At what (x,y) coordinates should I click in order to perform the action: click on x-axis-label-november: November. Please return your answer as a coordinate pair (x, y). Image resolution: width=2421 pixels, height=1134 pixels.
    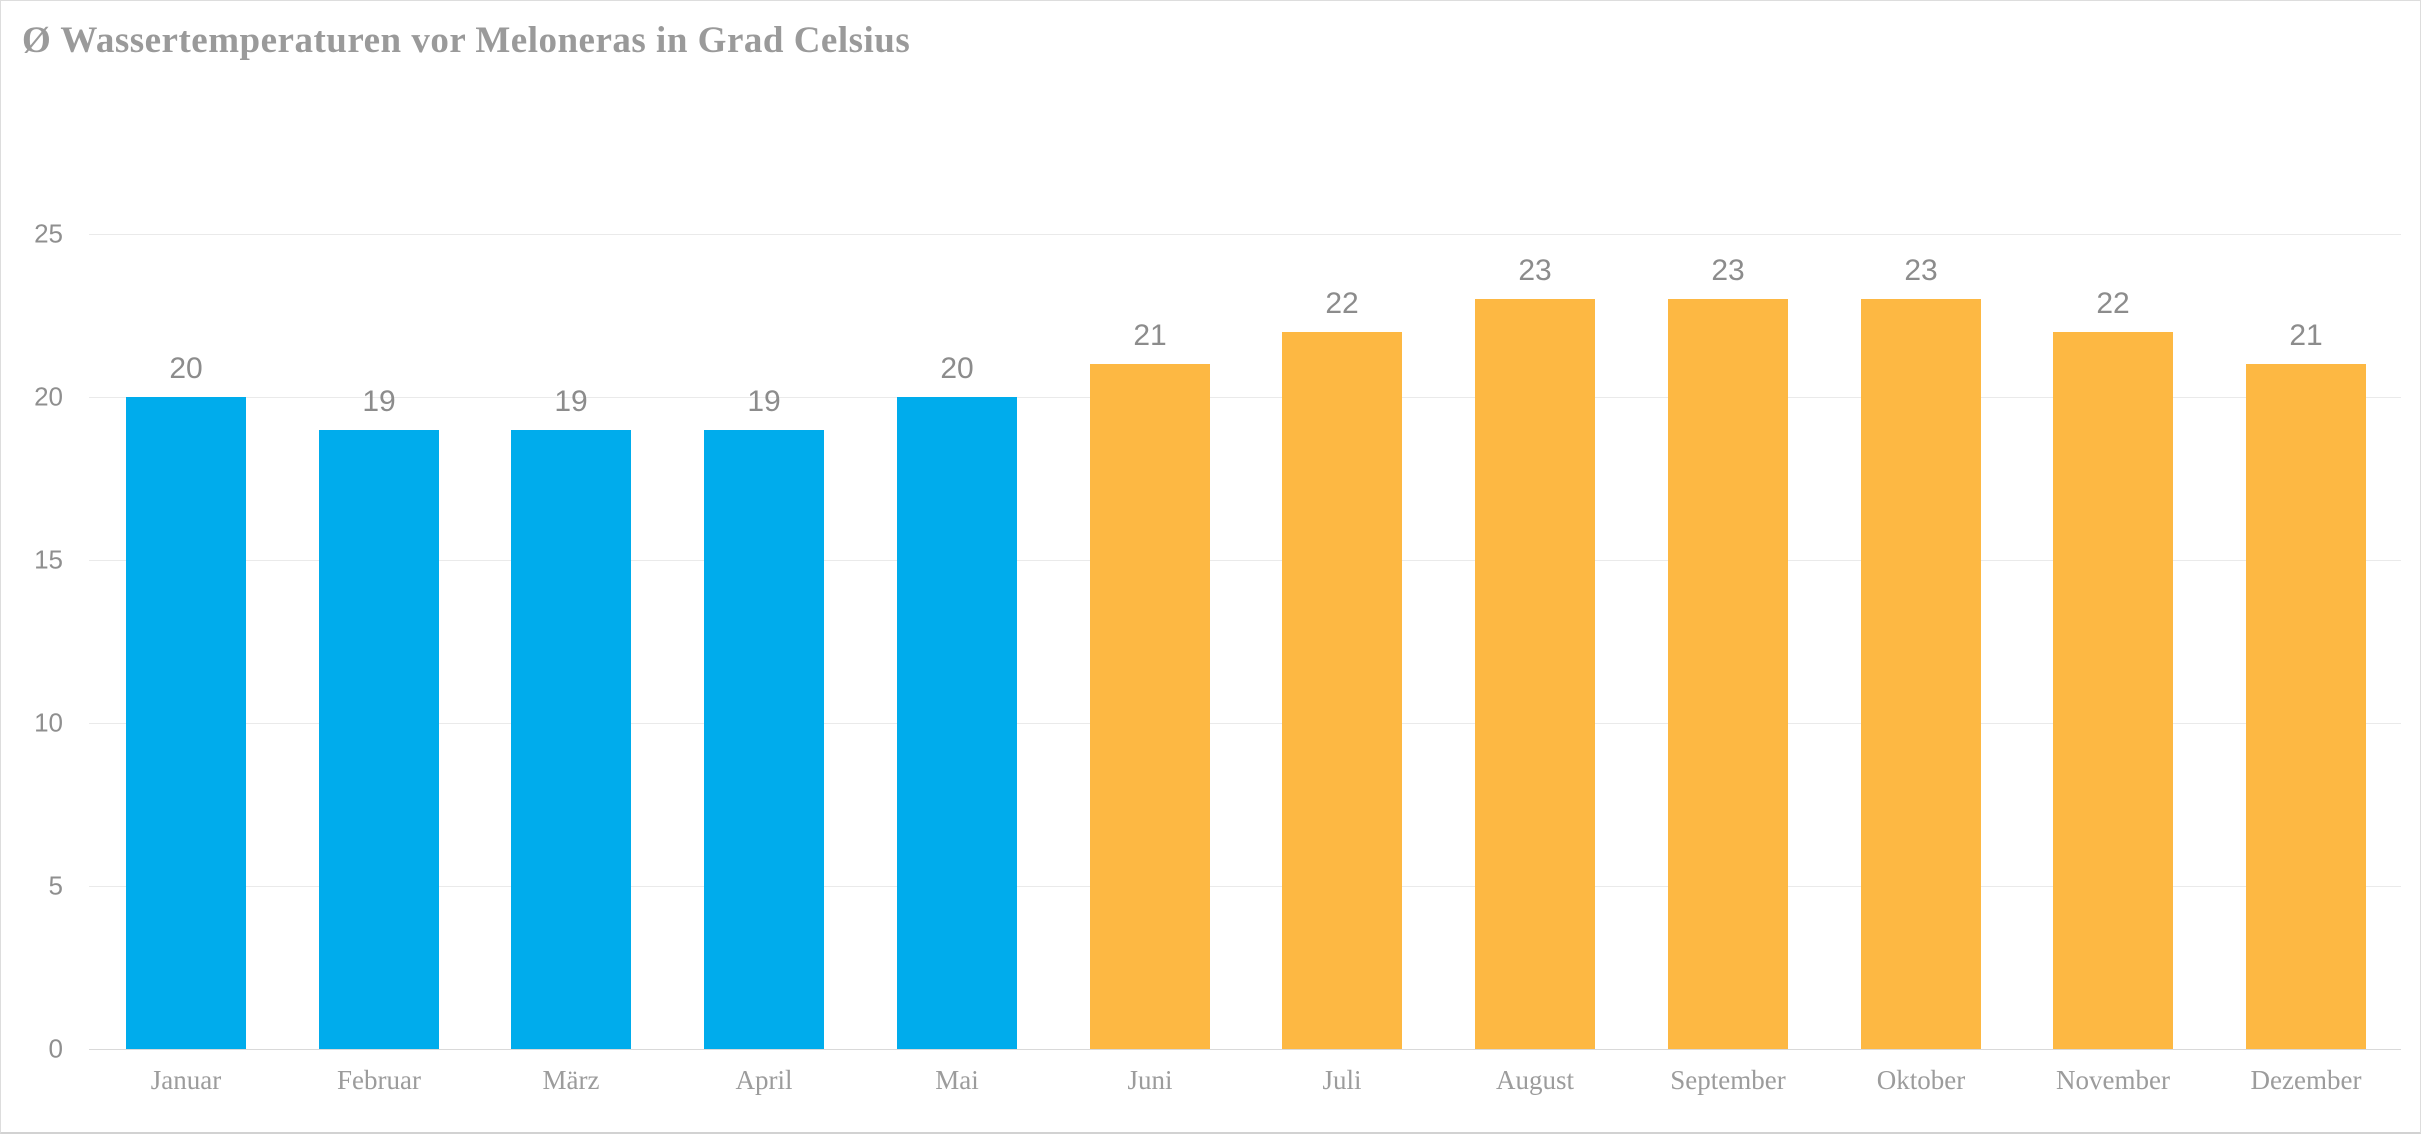
    Looking at the image, I should click on (2113, 1080).